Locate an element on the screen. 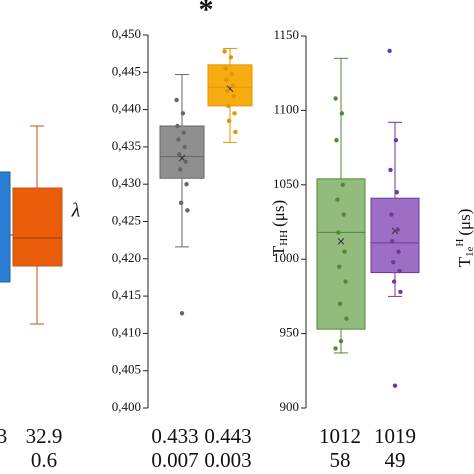 The width and height of the screenshot is (474, 474). stat-label: 0.443 is located at coordinates (227, 436).